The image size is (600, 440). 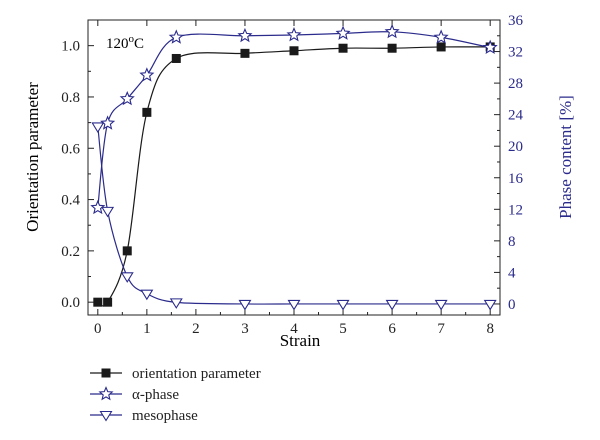 What do you see at coordinates (516, 21) in the screenshot?
I see `y-right-tick-label: 36` at bounding box center [516, 21].